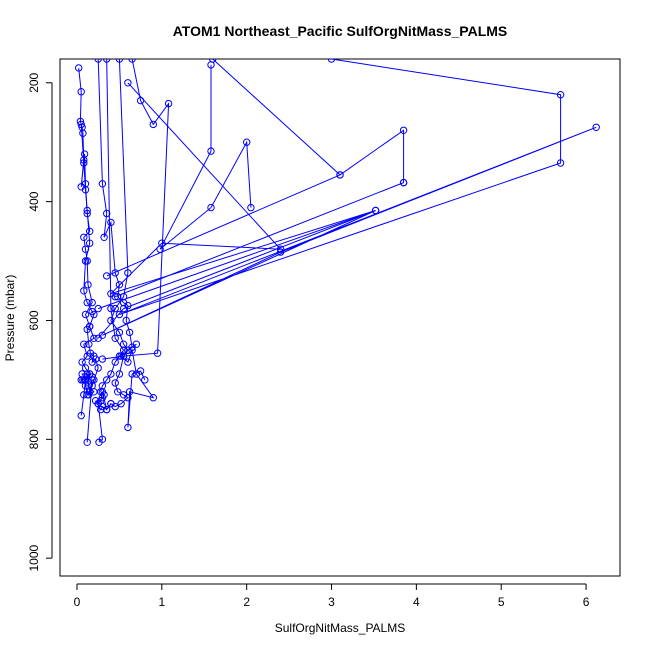 This screenshot has width=650, height=650. Describe the element at coordinates (34, 320) in the screenshot. I see `y-tick-label: 600` at that location.